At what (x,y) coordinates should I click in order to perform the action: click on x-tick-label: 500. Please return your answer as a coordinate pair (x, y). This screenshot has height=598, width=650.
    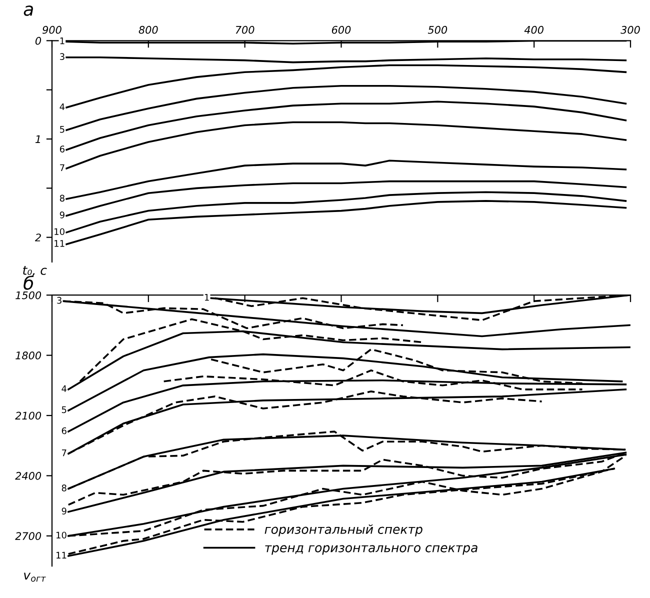
    Looking at the image, I should click on (438, 30).